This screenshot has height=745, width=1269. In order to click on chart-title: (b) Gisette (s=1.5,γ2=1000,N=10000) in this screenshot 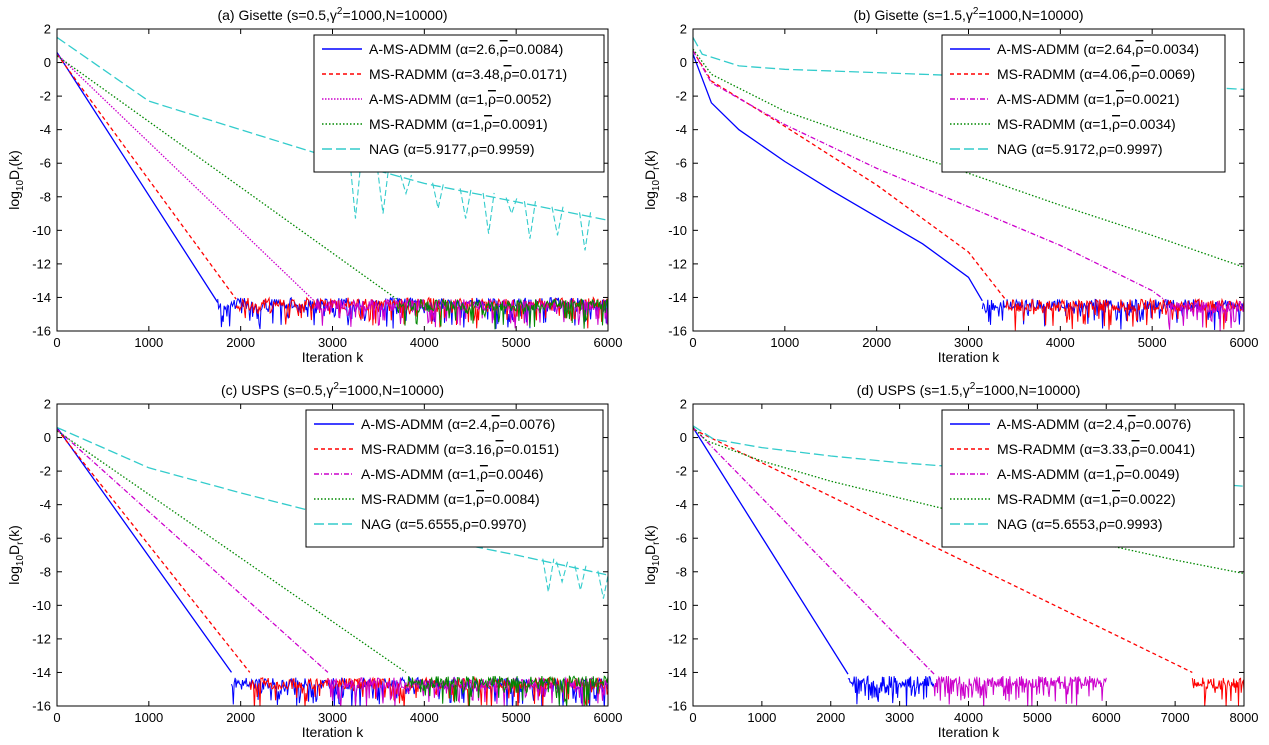, I will do `click(968, 14)`.